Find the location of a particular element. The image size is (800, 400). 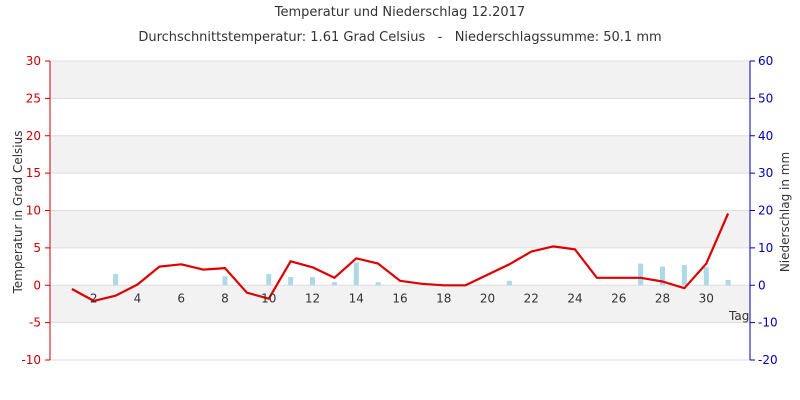

y-tick-label-left: 30 is located at coordinates (33, 61).